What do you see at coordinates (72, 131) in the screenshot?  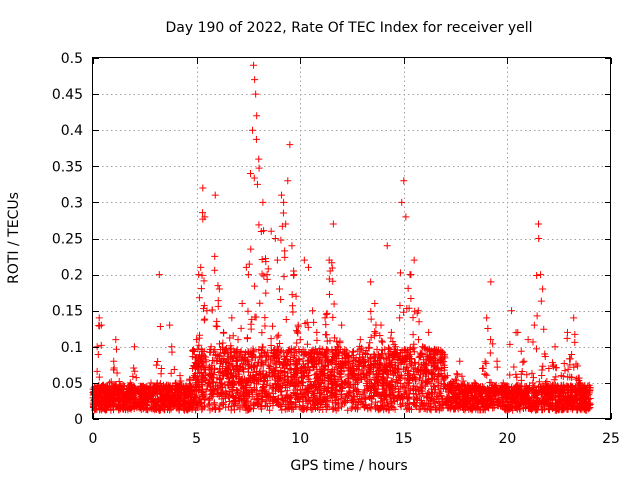 I see `y-tick-label: 0.4` at bounding box center [72, 131].